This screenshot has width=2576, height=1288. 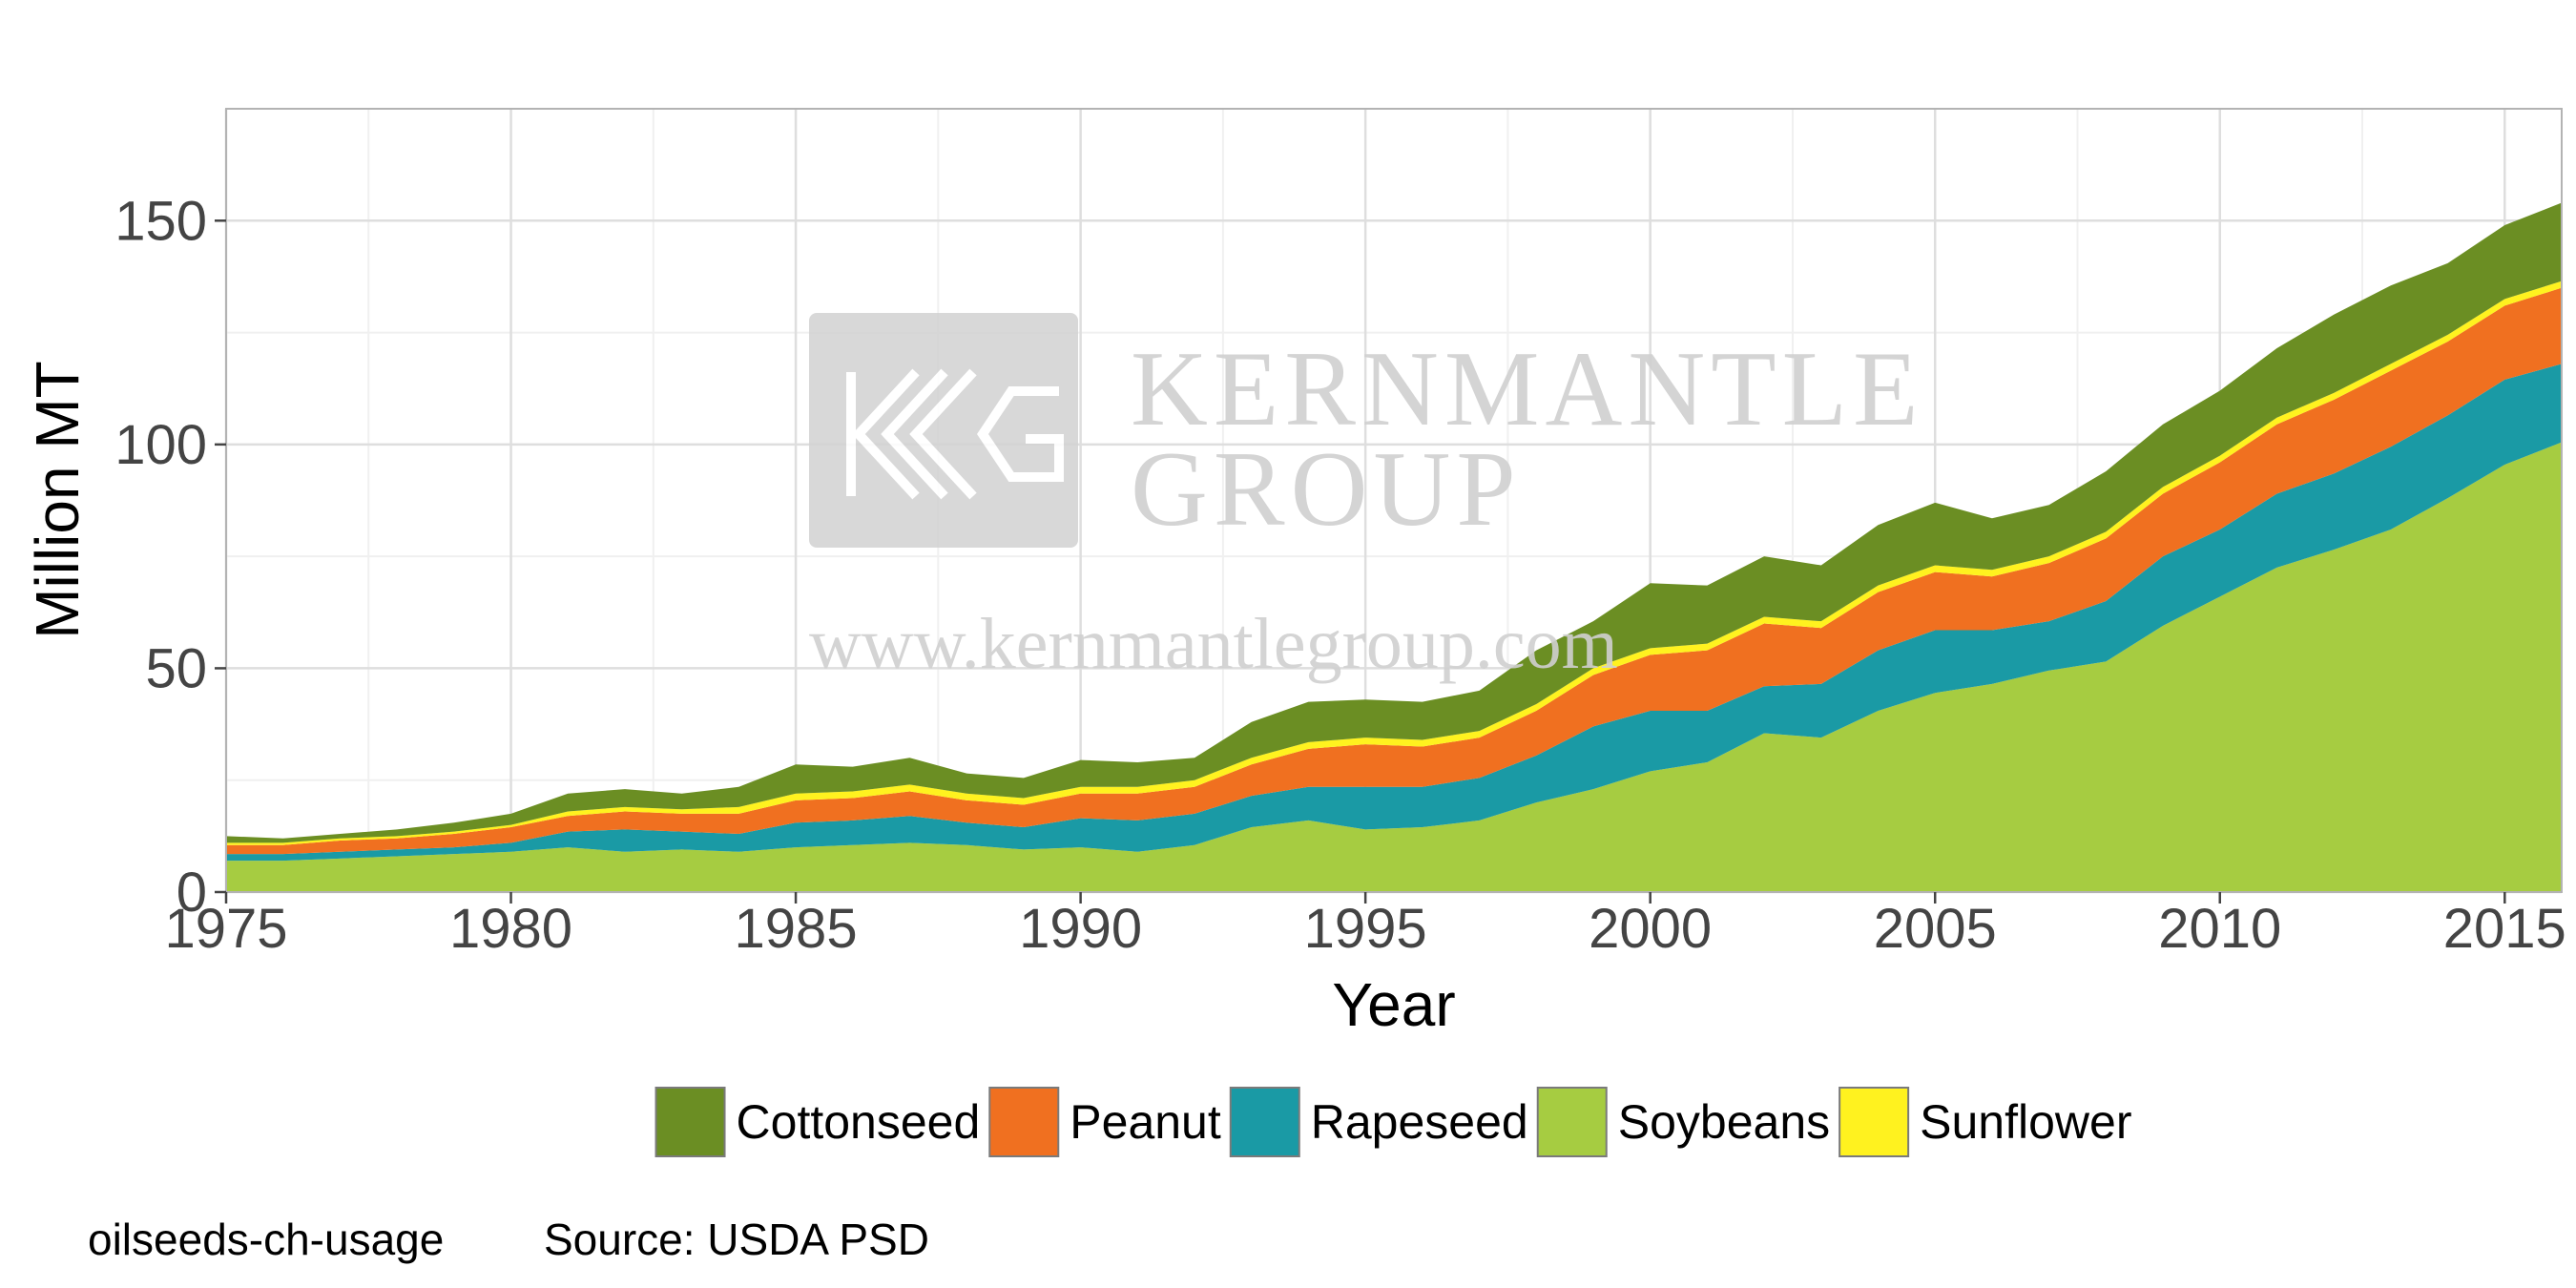 I want to click on chart-id-caption: oilseeds-ch-usage, so click(x=266, y=1239).